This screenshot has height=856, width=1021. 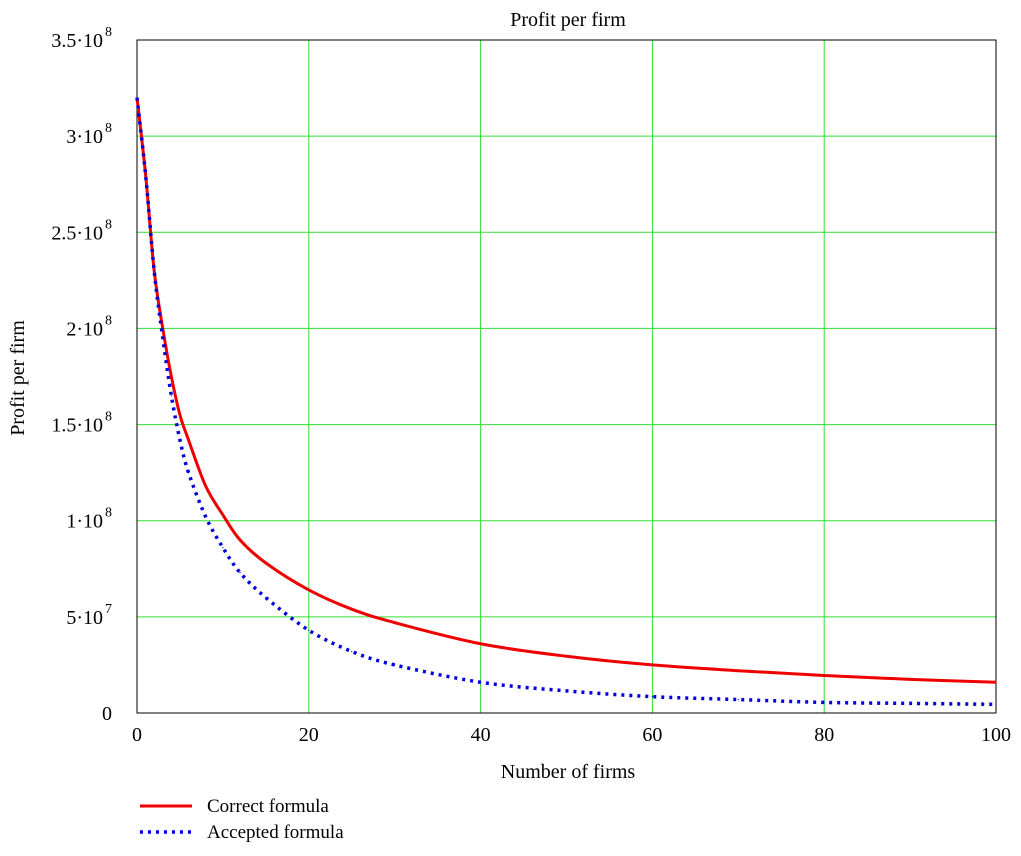 I want to click on x-tick-label-5: 100, so click(x=996, y=735).